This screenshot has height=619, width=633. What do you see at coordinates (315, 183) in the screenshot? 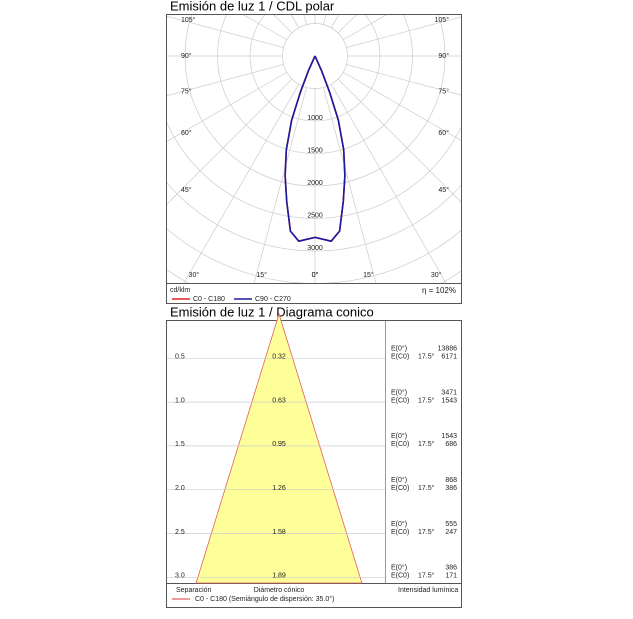
I see `r-tick-label: 2000` at bounding box center [315, 183].